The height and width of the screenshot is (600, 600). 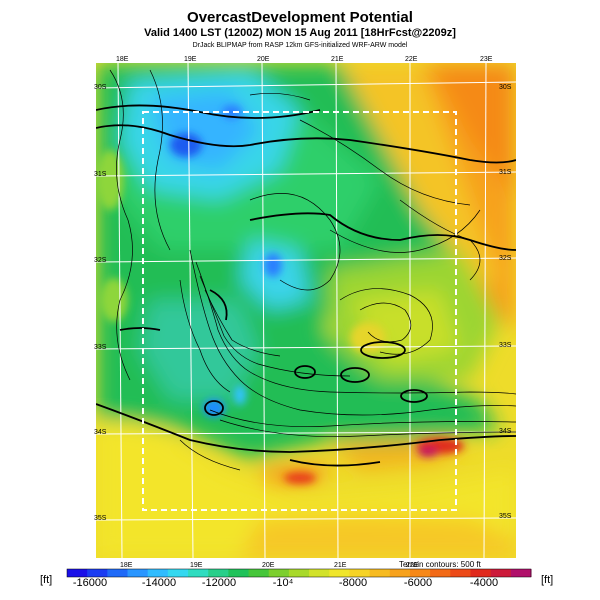 I want to click on lat-label-left-31s: 31S, so click(x=100, y=174).